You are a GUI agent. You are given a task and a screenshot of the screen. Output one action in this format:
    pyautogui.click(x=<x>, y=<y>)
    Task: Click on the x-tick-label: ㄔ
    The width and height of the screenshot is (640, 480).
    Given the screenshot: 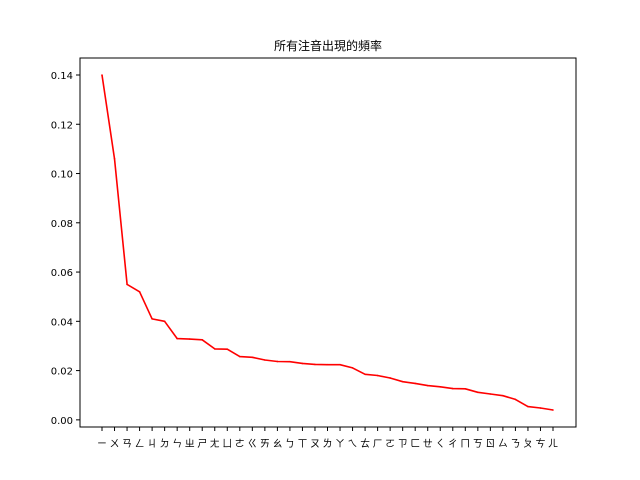 What is the action you would take?
    pyautogui.click(x=453, y=444)
    